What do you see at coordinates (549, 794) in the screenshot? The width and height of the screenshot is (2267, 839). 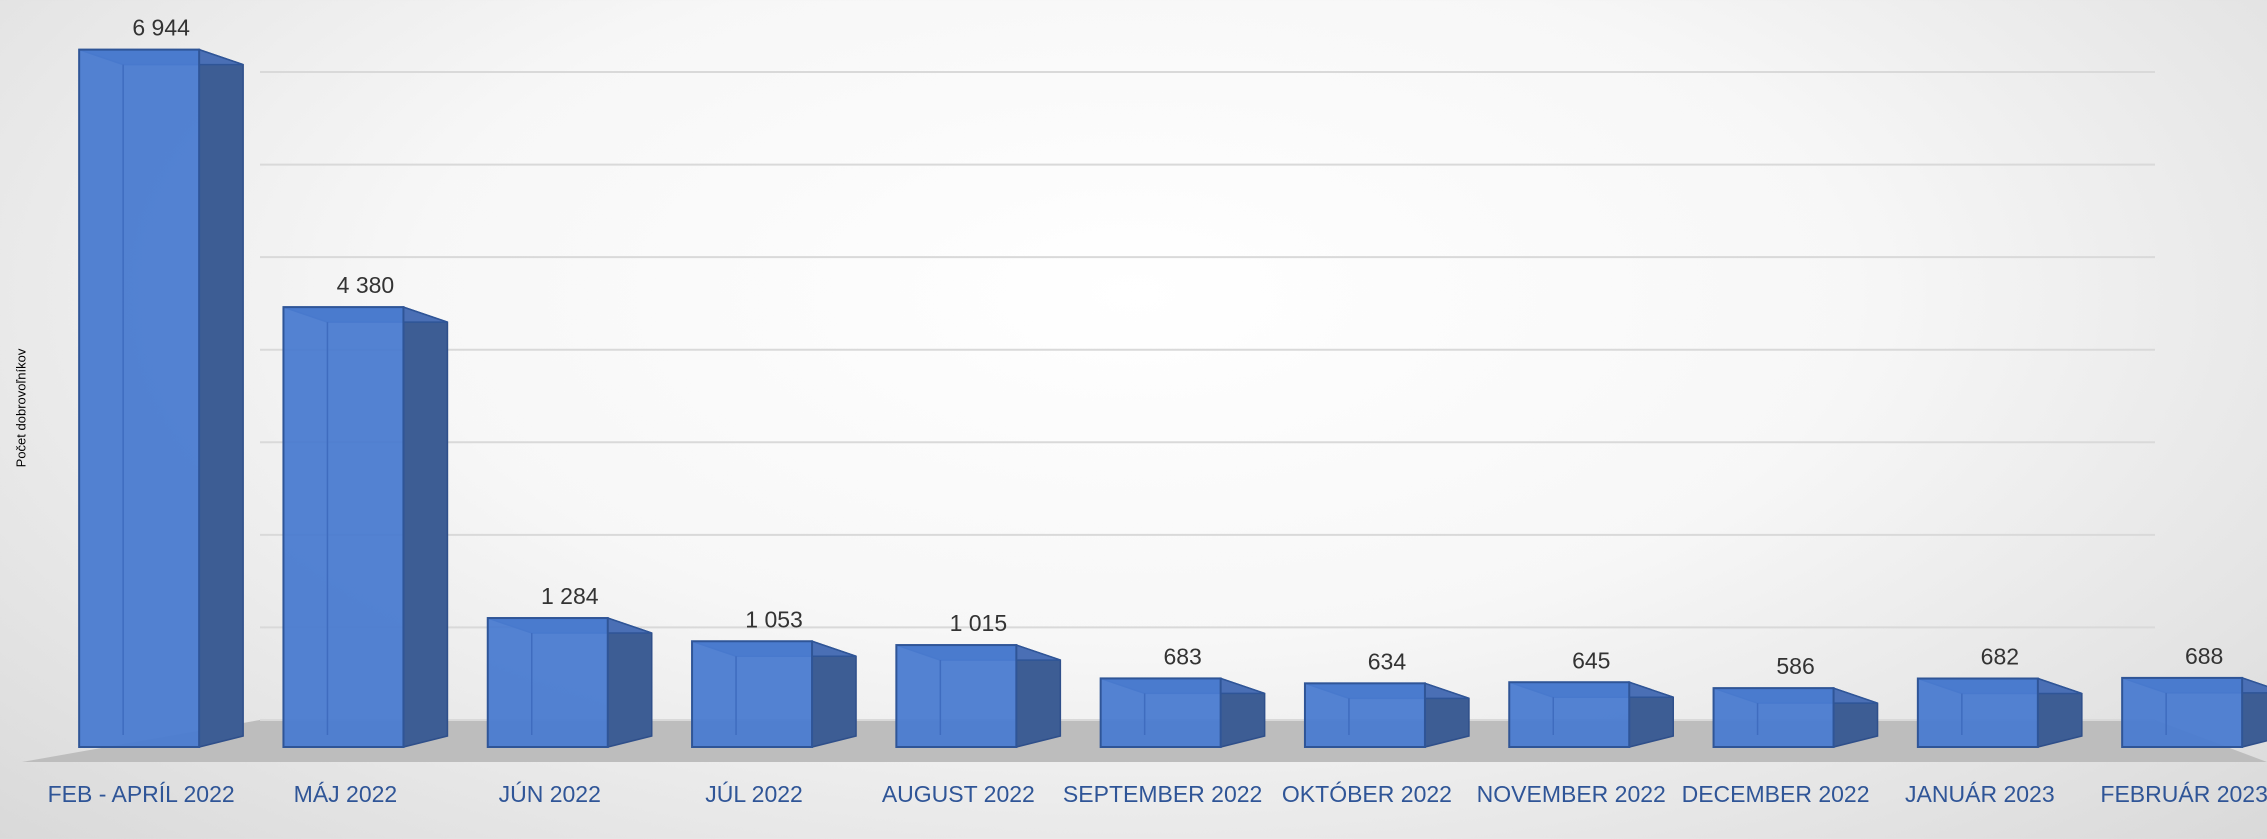 I see `x-tick-label: JÚN 2022` at bounding box center [549, 794].